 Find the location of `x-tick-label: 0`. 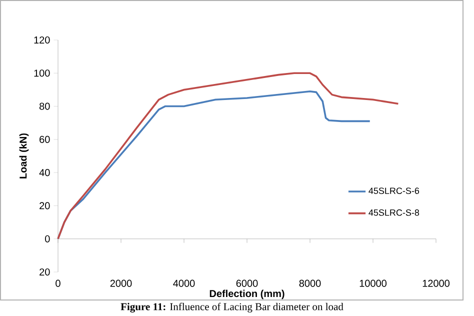

x-tick-label: 0 is located at coordinates (58, 283).